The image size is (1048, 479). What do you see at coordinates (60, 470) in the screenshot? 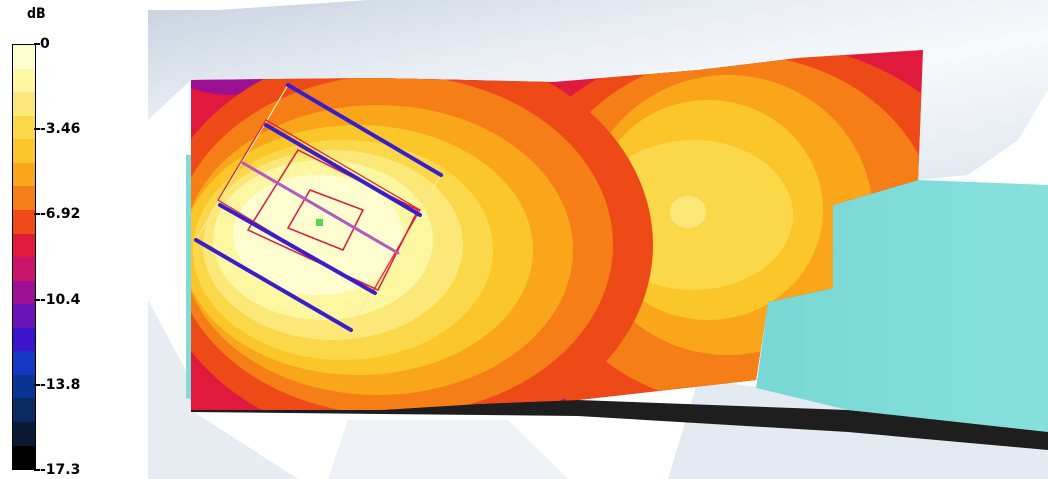
I see `colorbar-tick-label: -17.3` at bounding box center [60, 470].